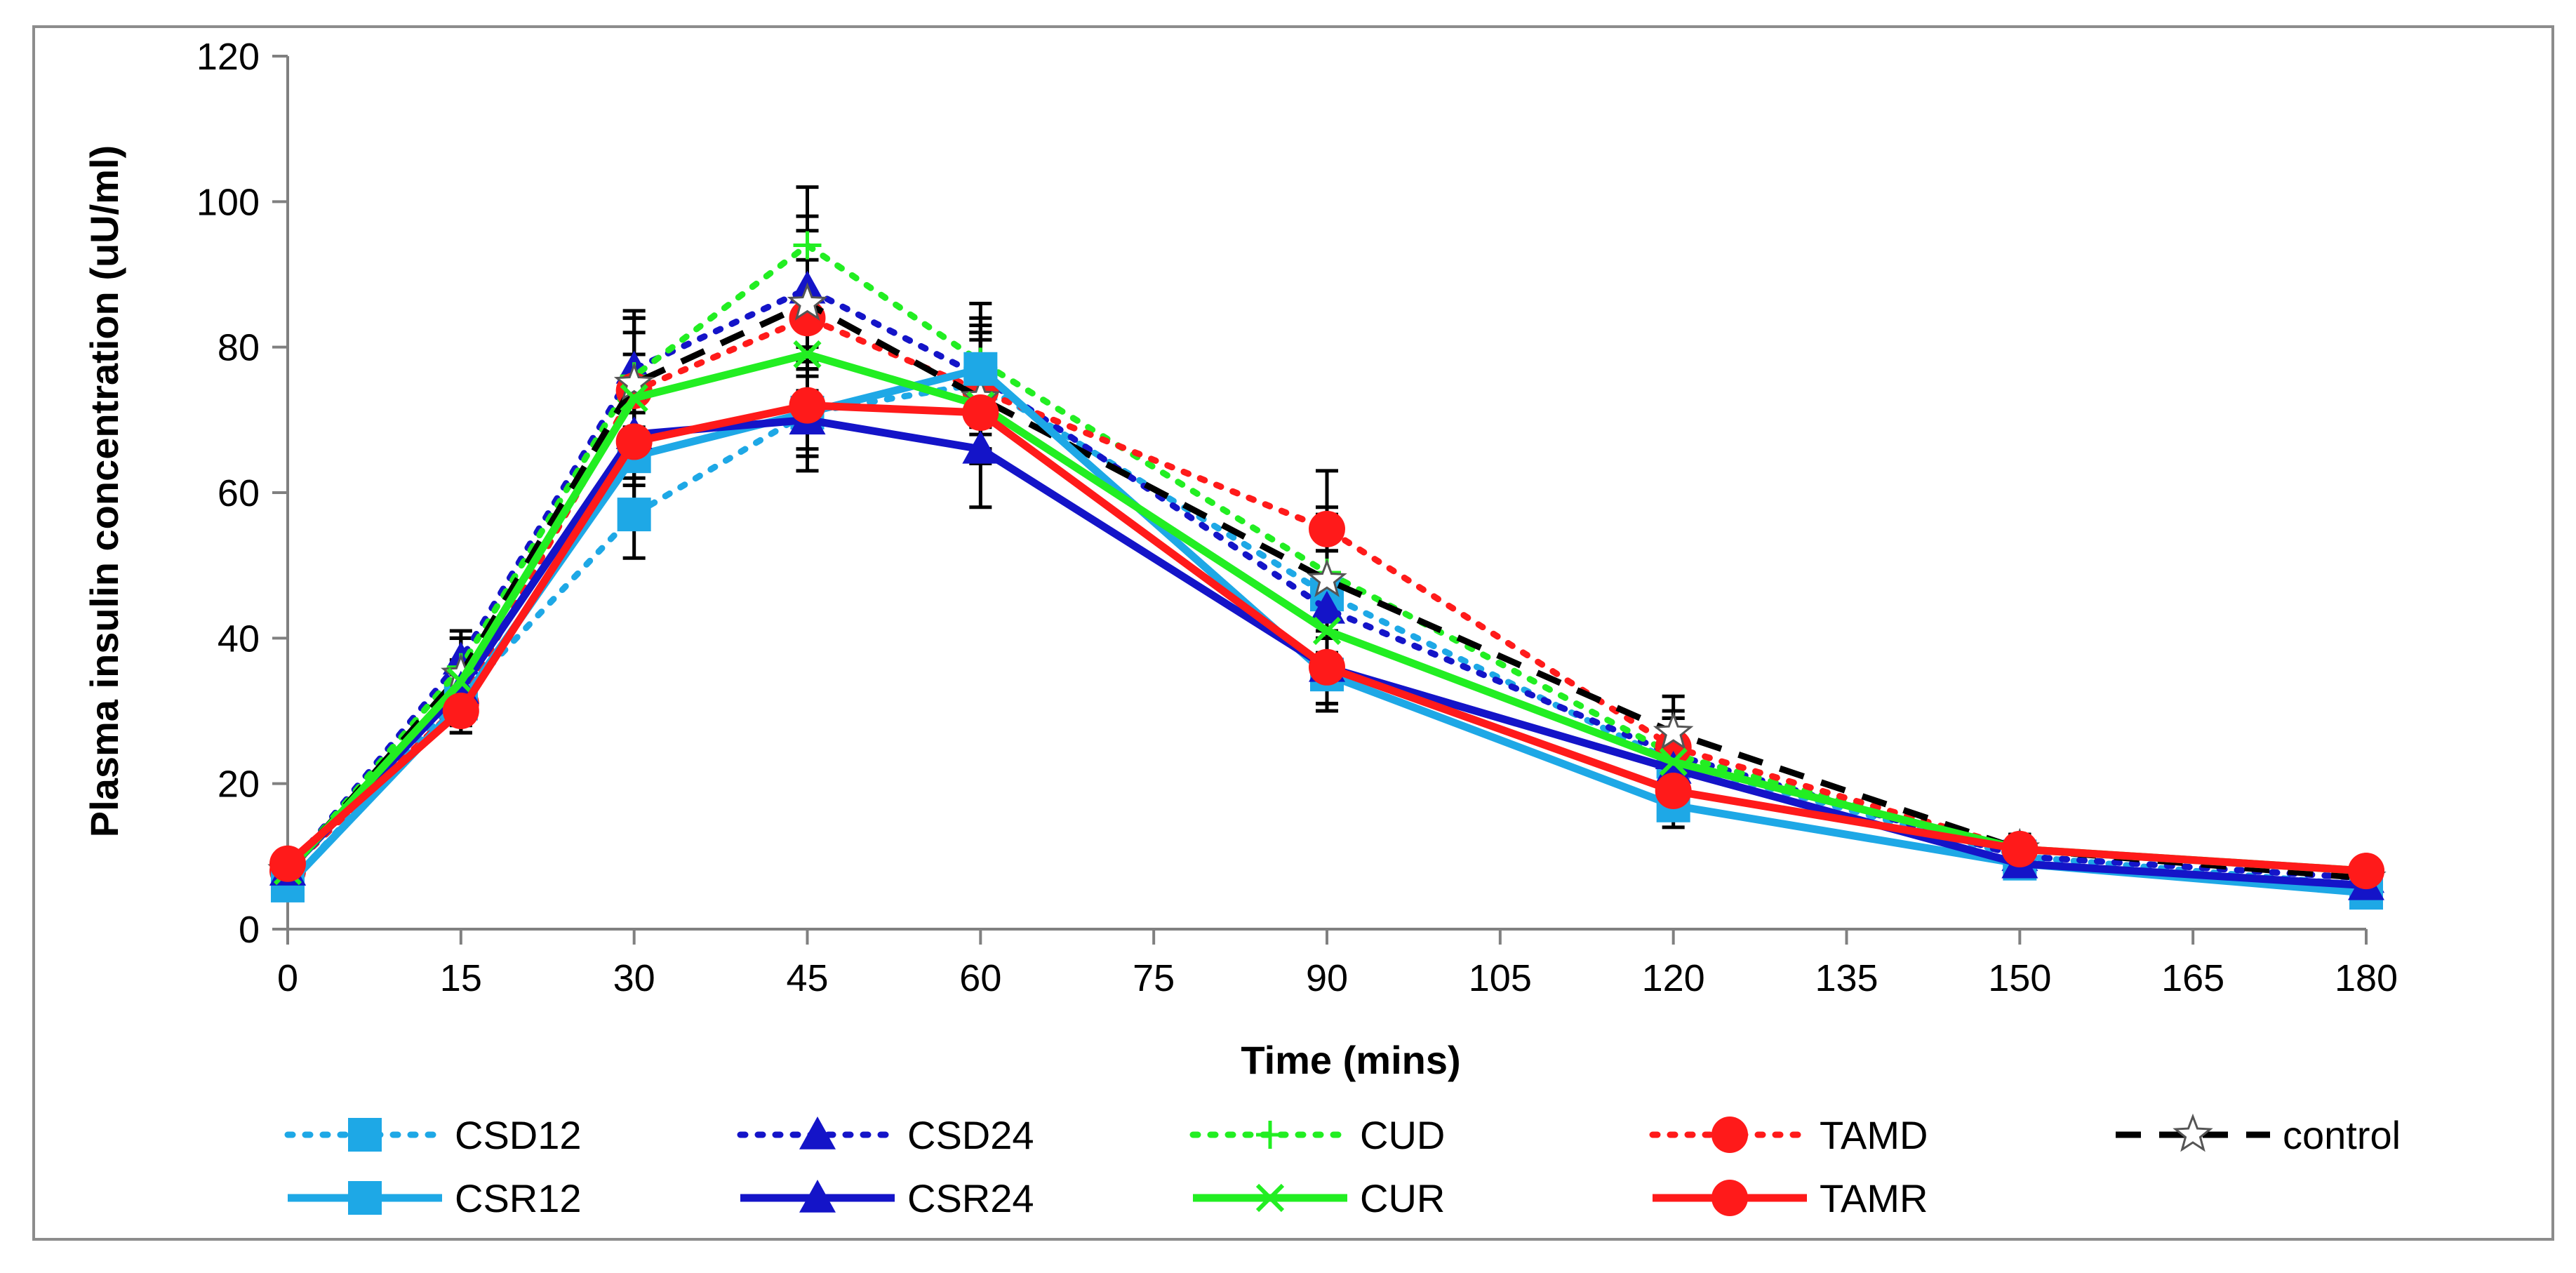 This screenshot has height=1273, width=2576. What do you see at coordinates (1317, 1135) in the screenshot?
I see `legend-item-cud: CUD` at bounding box center [1317, 1135].